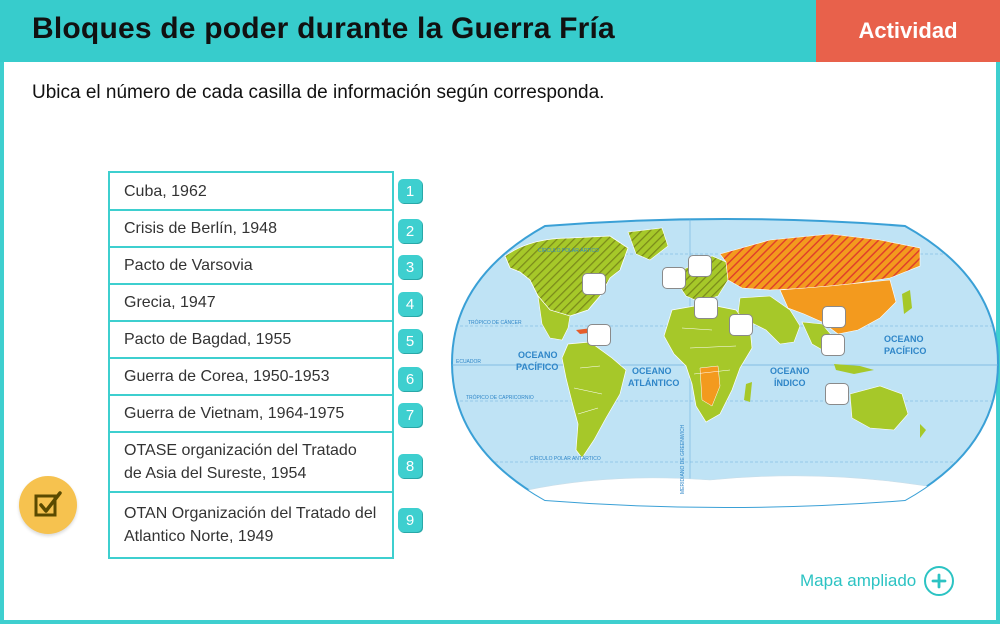 This screenshot has width=1000, height=624. Describe the element at coordinates (683, 459) in the screenshot. I see `line-label: MERIDIANO DE GREENWICH` at that location.